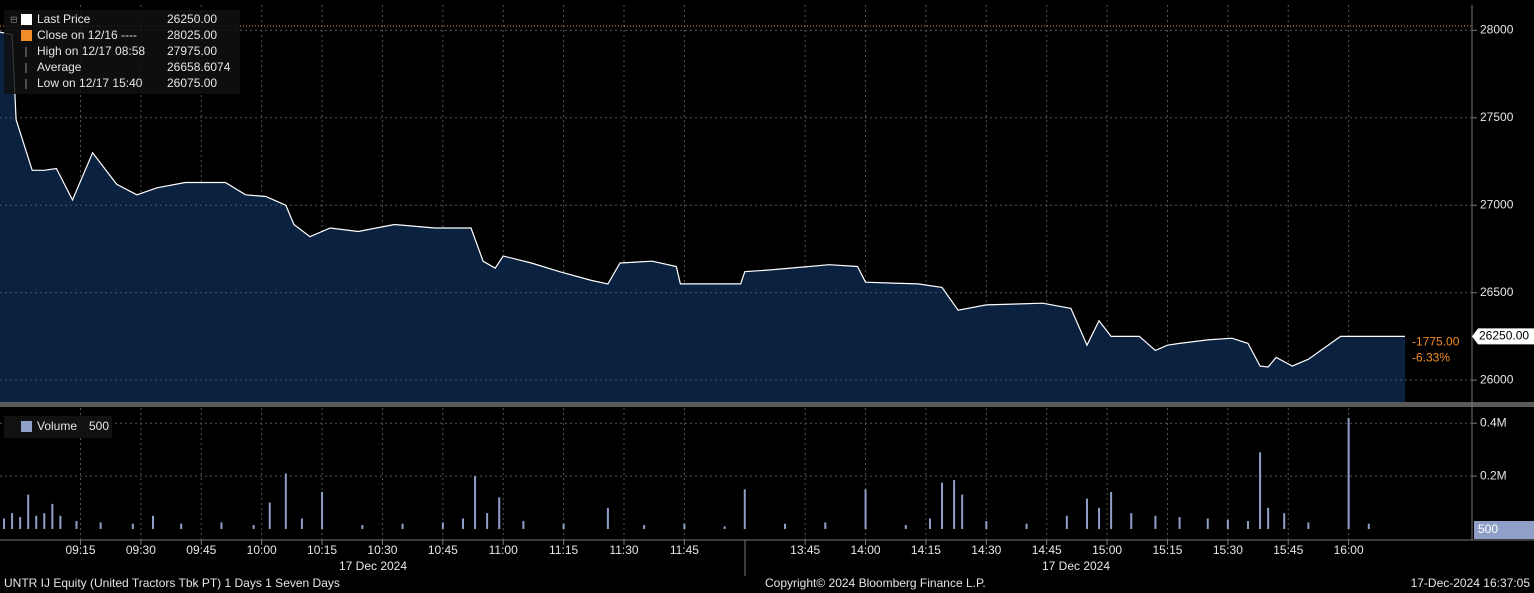 This screenshot has width=1534, height=593. Describe the element at coordinates (192, 51) in the screenshot. I see `legend-value: 27975.00` at that location.